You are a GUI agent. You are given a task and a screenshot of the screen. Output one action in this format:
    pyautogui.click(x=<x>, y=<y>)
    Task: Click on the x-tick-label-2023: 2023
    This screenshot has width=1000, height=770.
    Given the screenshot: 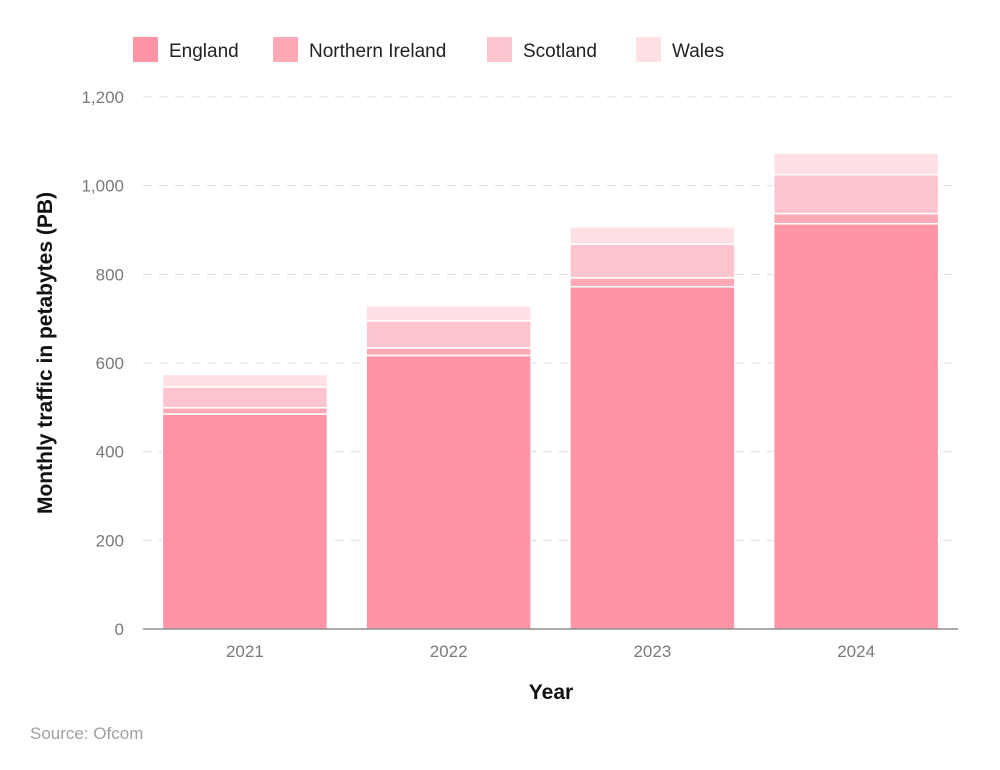 What is the action you would take?
    pyautogui.click(x=652, y=651)
    